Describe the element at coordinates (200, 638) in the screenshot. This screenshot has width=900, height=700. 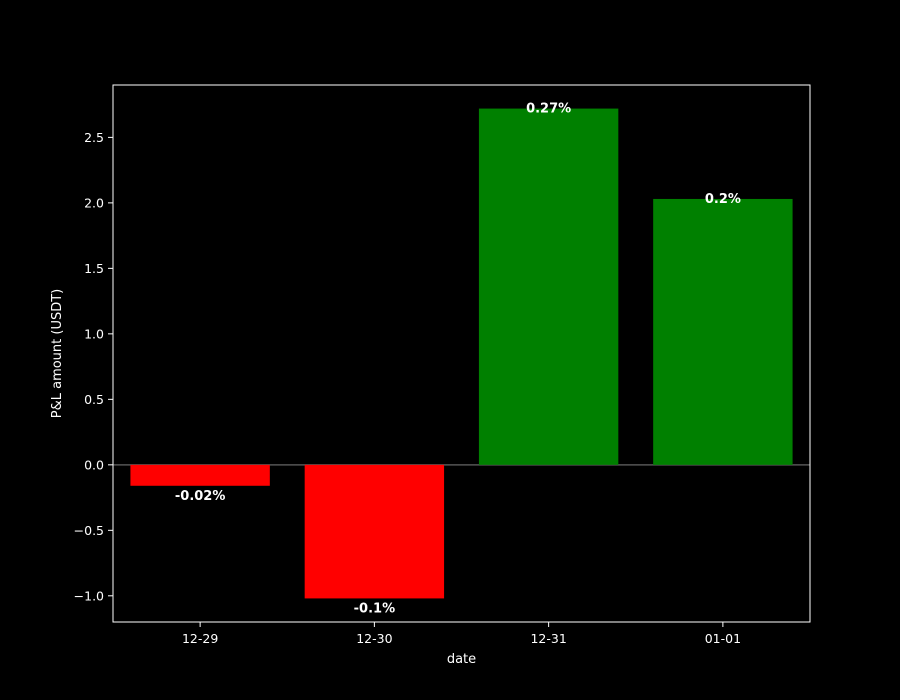
I see `x-tick-label: 12-29` at that location.